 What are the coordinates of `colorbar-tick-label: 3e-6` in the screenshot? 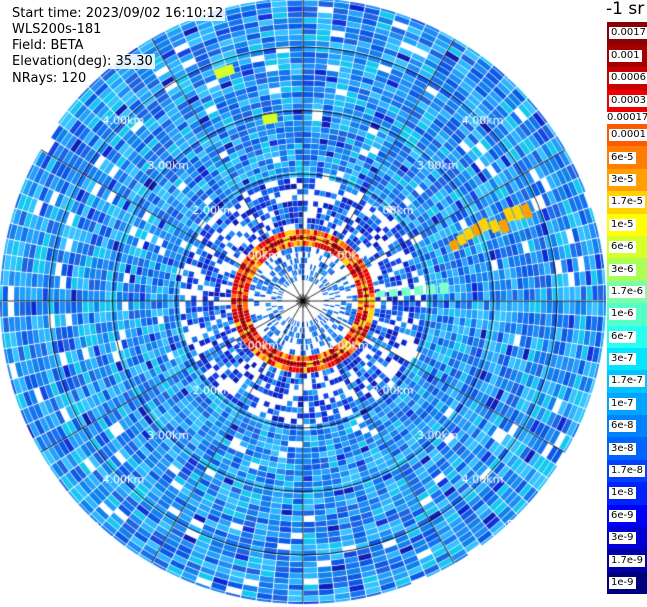 It's located at (622, 269).